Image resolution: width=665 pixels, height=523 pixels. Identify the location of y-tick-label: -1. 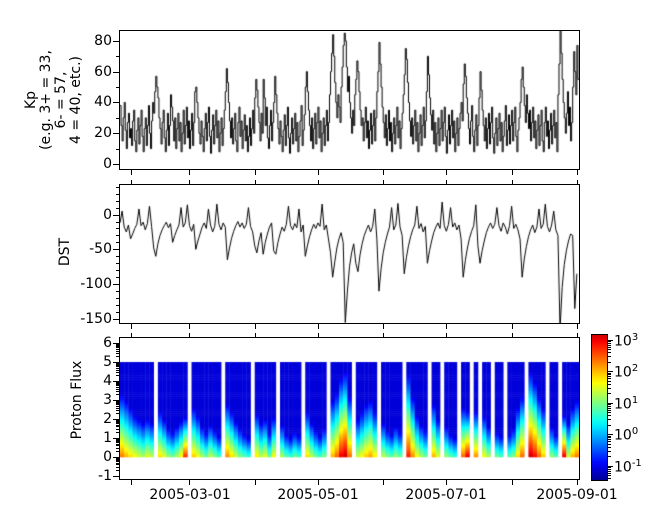
(105, 476).